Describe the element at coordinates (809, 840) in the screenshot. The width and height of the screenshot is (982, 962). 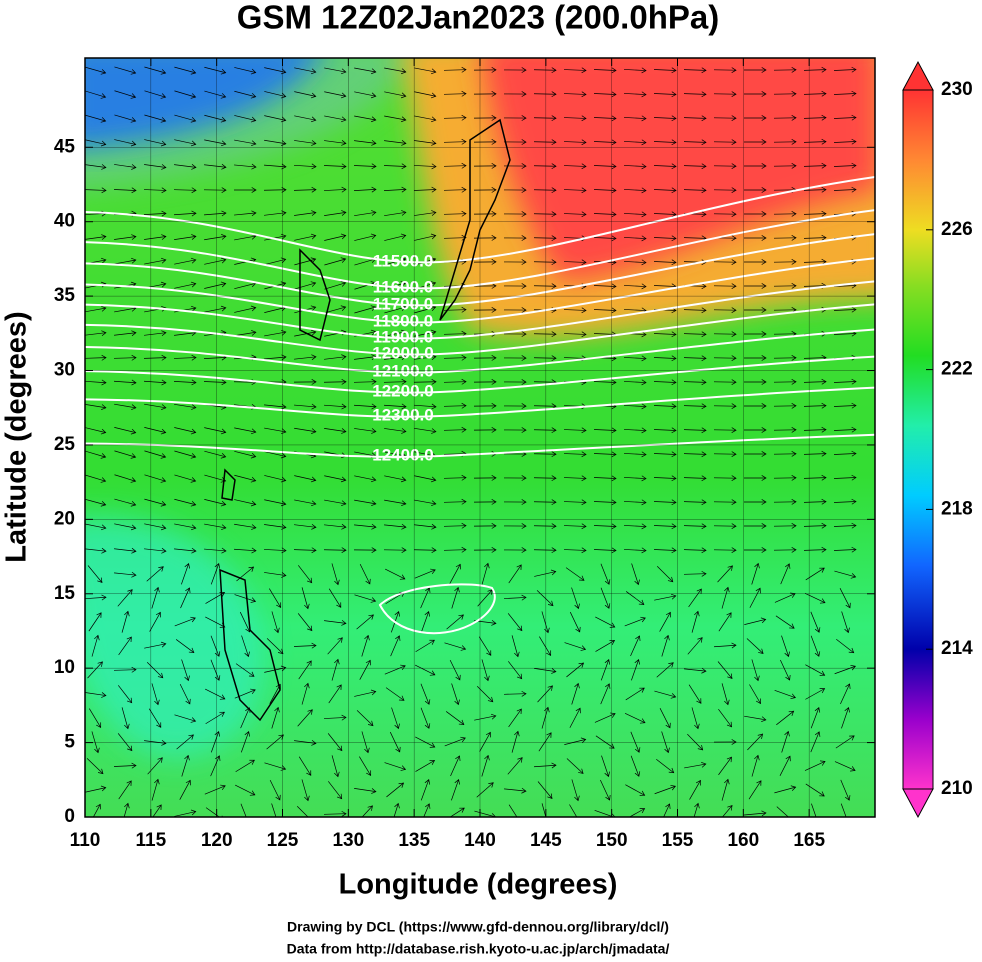
I see `x-tick-label: 165` at that location.